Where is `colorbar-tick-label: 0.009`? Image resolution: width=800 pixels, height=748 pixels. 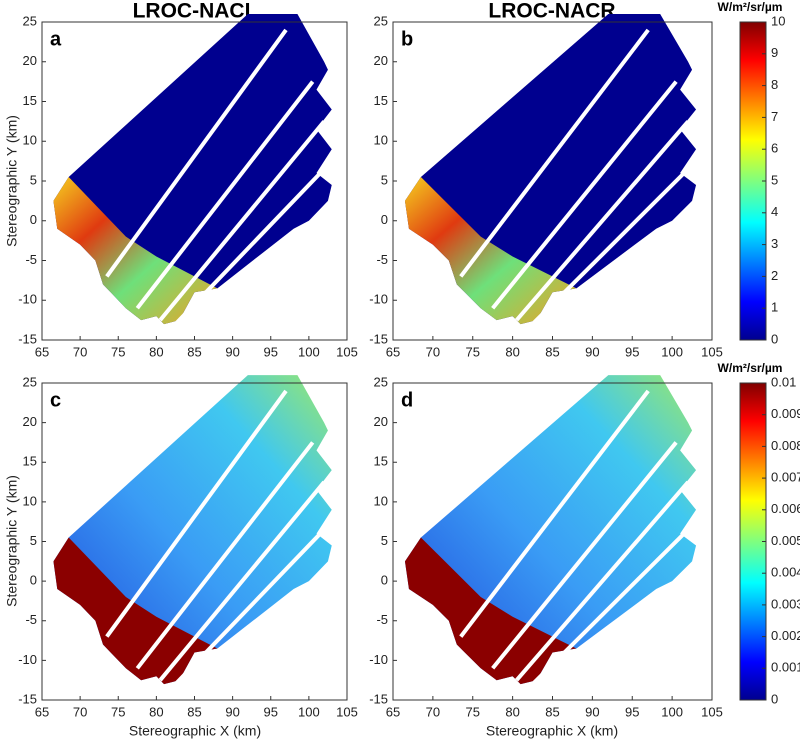
colorbar-tick-label: 0.009 is located at coordinates (785, 413).